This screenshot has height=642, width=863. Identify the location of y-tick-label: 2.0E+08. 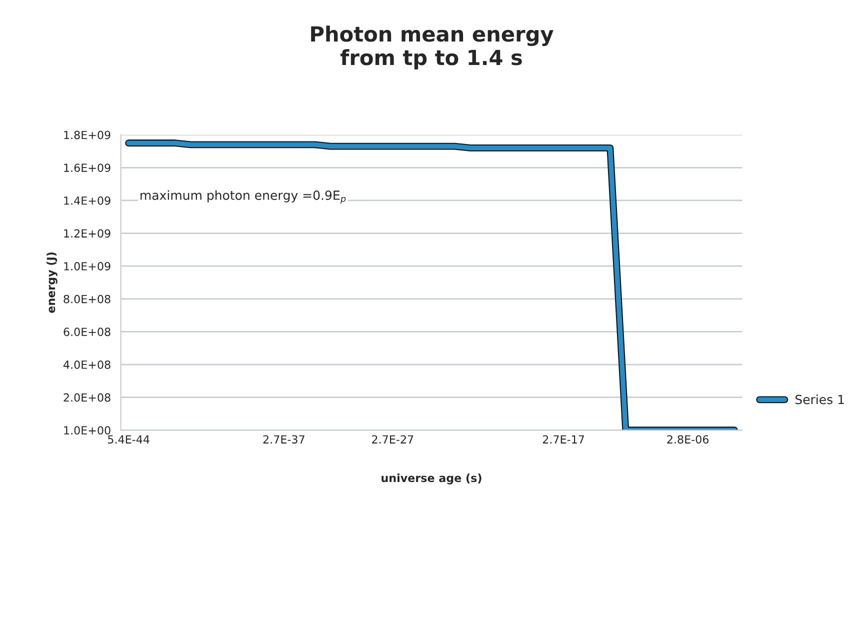
(87, 397).